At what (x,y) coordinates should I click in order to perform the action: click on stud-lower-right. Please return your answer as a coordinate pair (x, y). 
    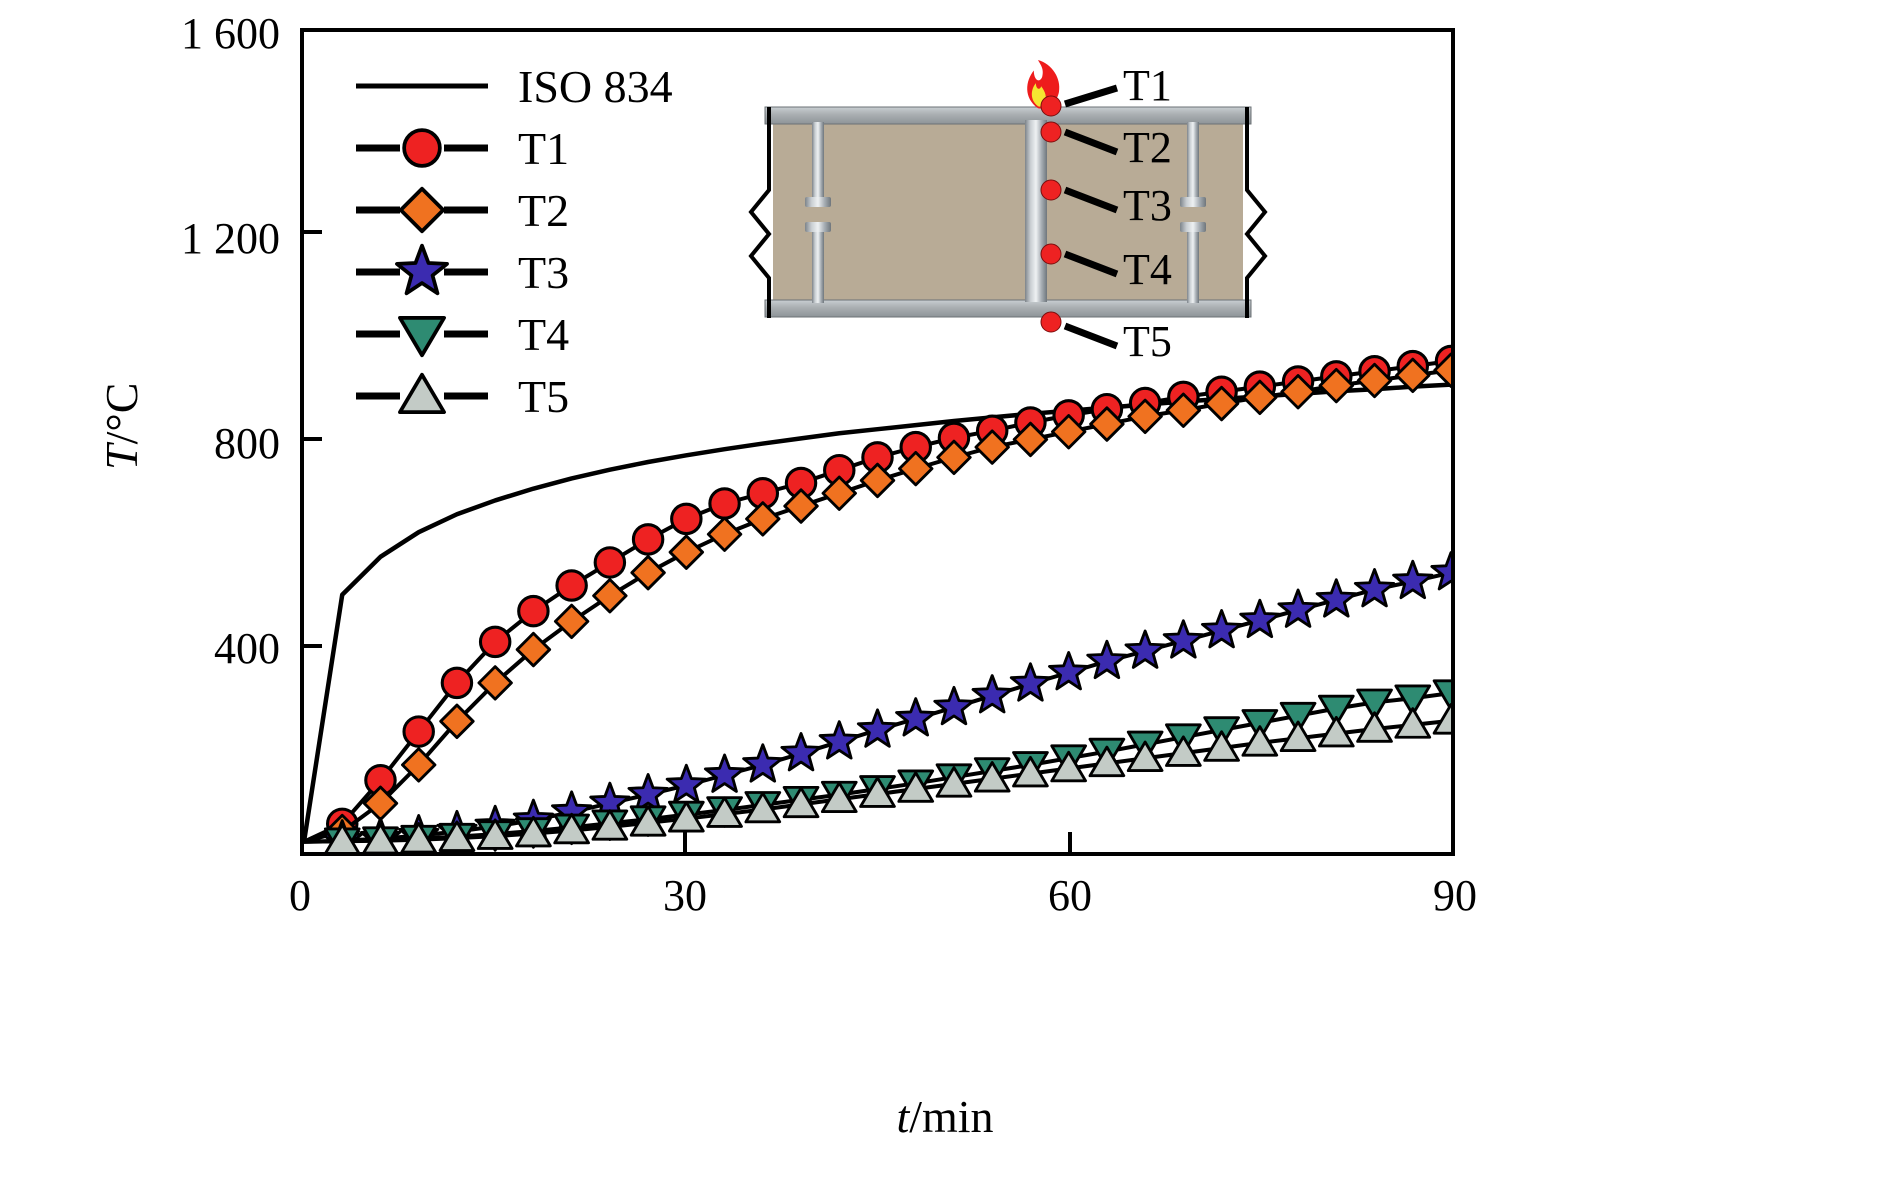
    Looking at the image, I should click on (1193, 264).